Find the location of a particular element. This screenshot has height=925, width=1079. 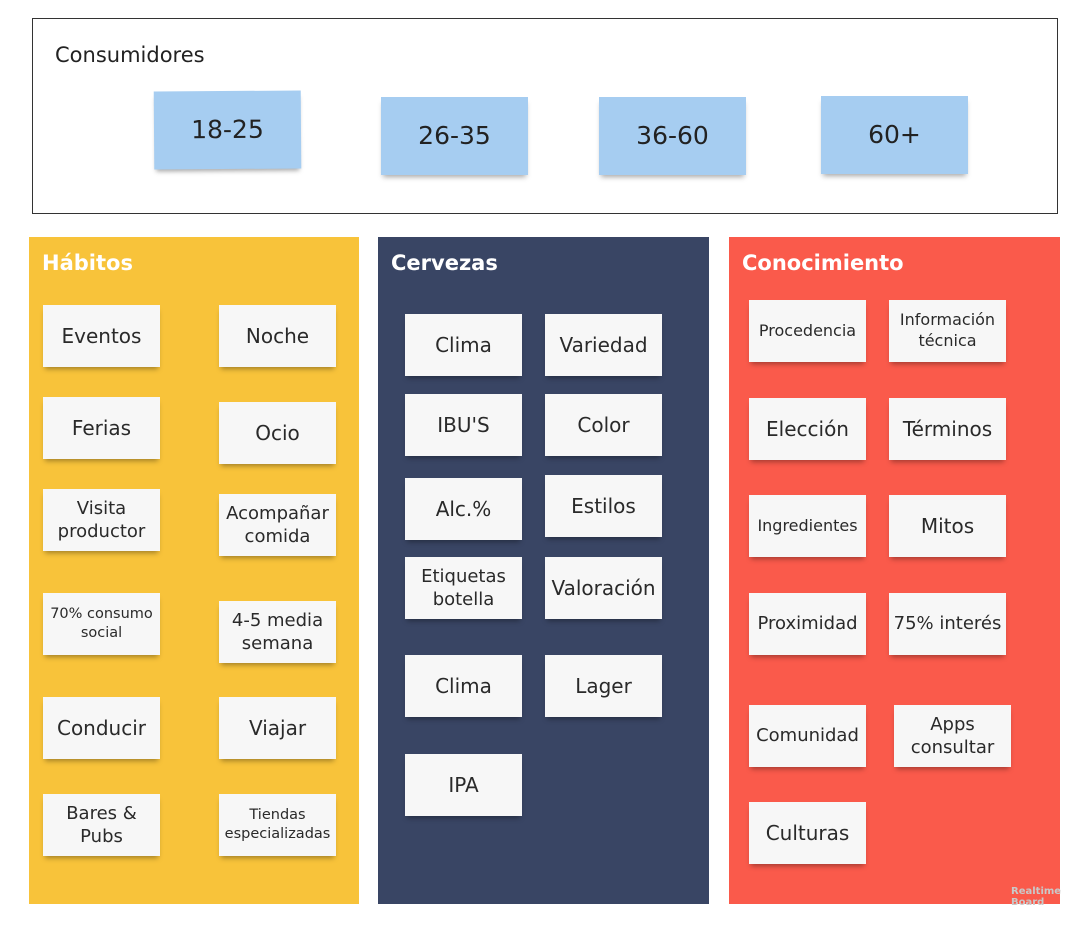

note-conducir: Conducir is located at coordinates (101, 728).